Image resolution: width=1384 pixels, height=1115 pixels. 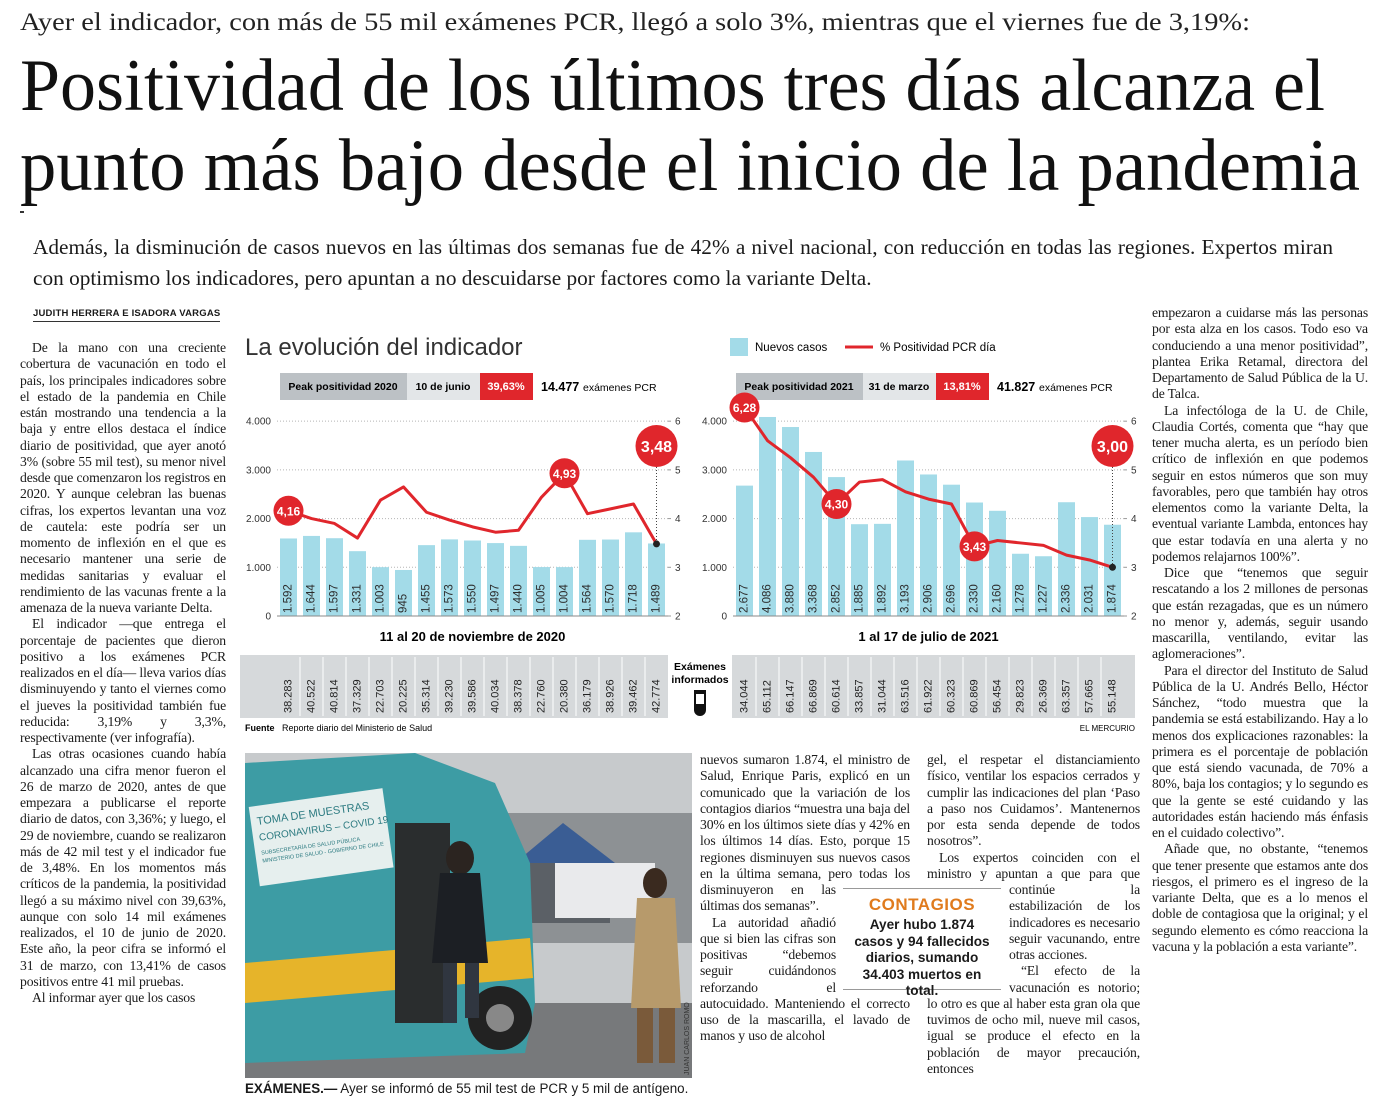 I want to click on exams-value: 61.922, so click(x=928, y=696).